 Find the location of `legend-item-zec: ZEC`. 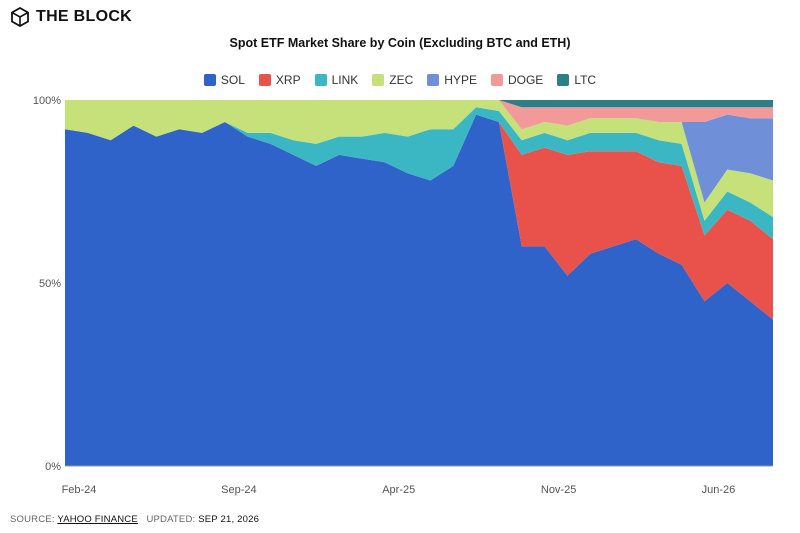

legend-item-zec: ZEC is located at coordinates (392, 80).